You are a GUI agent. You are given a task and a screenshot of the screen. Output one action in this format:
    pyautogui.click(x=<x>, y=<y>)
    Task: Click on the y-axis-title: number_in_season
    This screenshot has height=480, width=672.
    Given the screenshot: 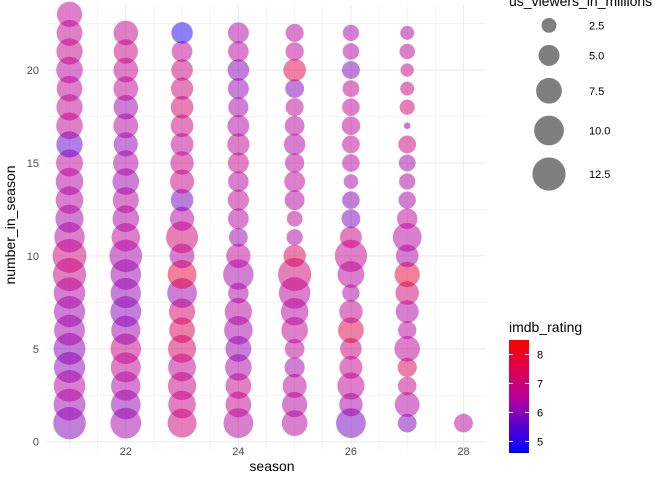 What is the action you would take?
    pyautogui.click(x=10, y=224)
    